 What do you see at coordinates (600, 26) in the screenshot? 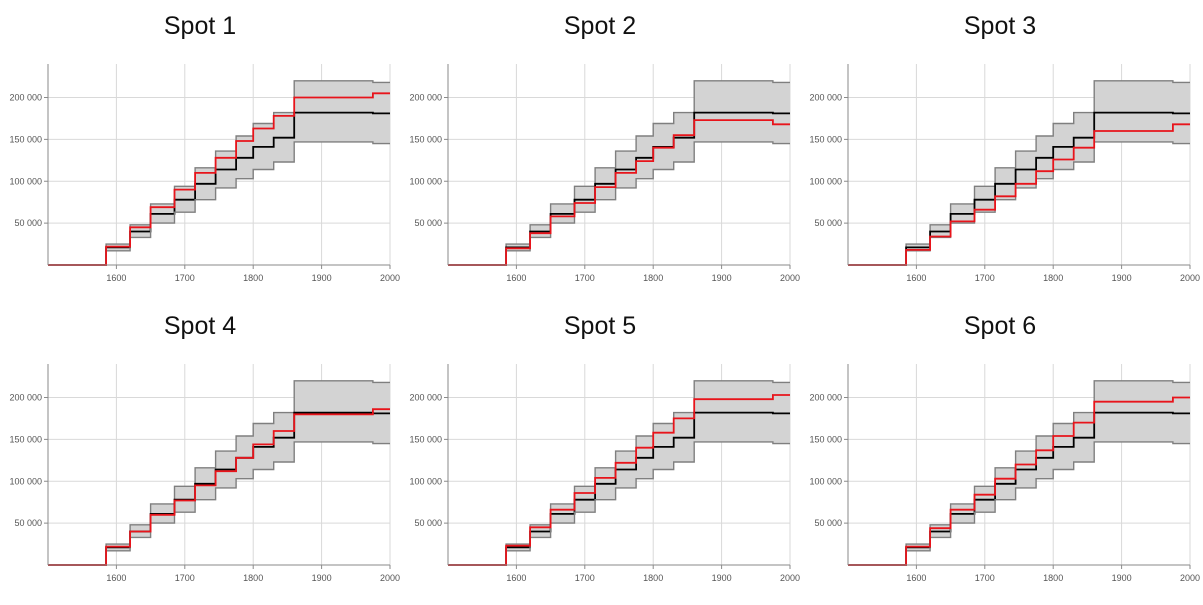
I see `chart-title: Spot 2` at bounding box center [600, 26].